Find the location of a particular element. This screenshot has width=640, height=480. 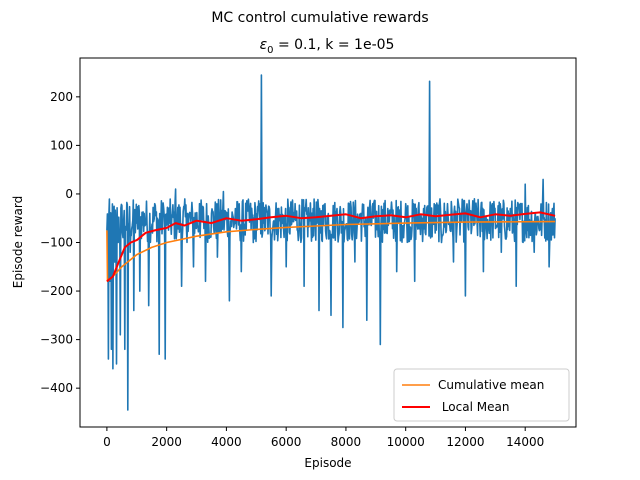

x-tick-label: 0 is located at coordinates (107, 442).